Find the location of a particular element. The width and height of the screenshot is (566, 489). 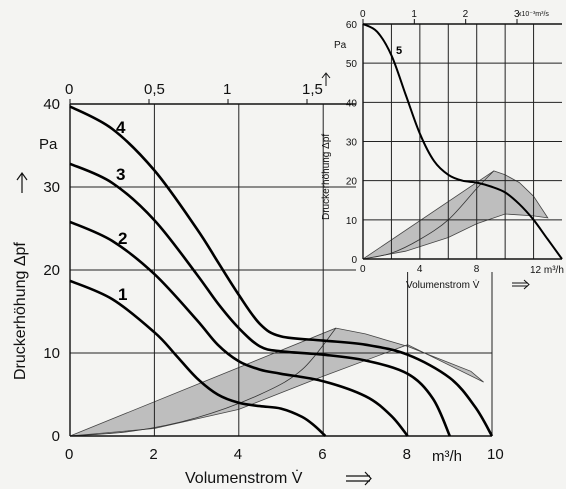

x-tick-label: 10 is located at coordinates (495, 454).